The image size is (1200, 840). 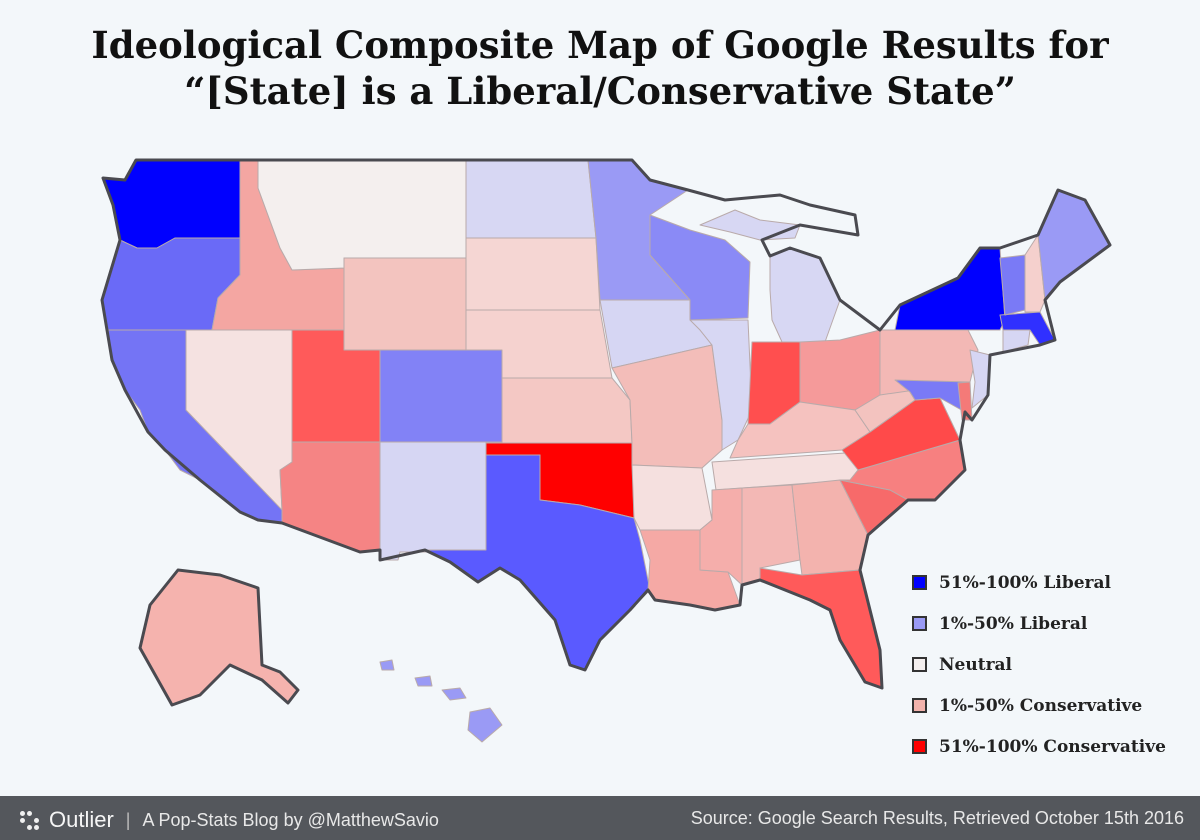 I want to click on state-Michigan, so click(x=805, y=295).